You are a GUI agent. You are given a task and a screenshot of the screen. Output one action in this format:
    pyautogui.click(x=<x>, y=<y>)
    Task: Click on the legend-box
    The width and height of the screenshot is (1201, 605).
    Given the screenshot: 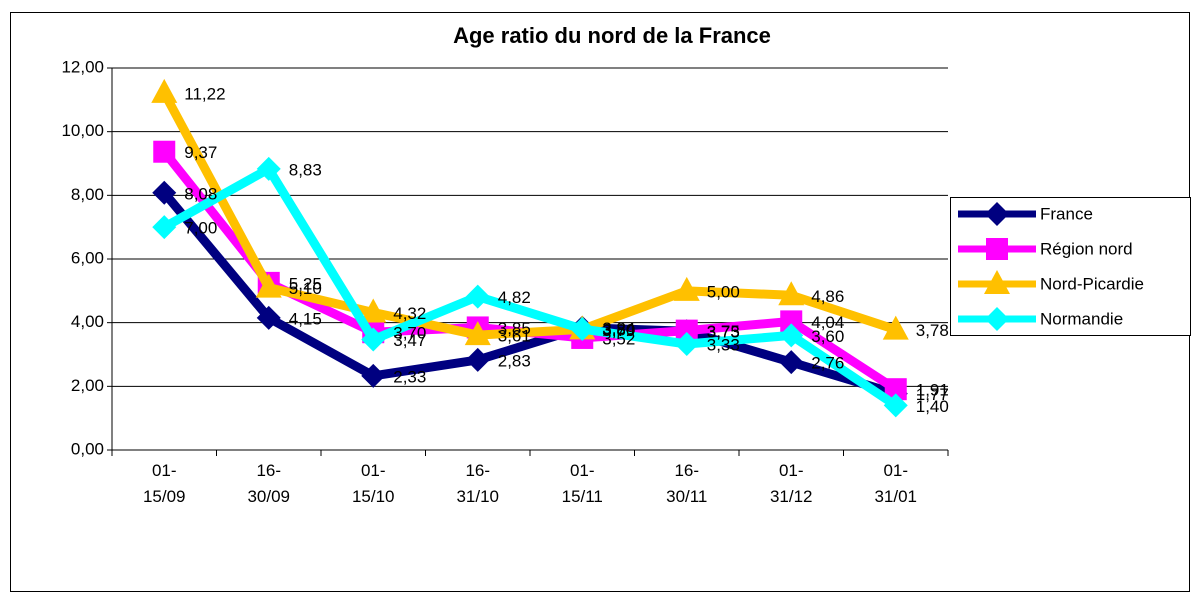 What is the action you would take?
    pyautogui.click(x=1070, y=266)
    